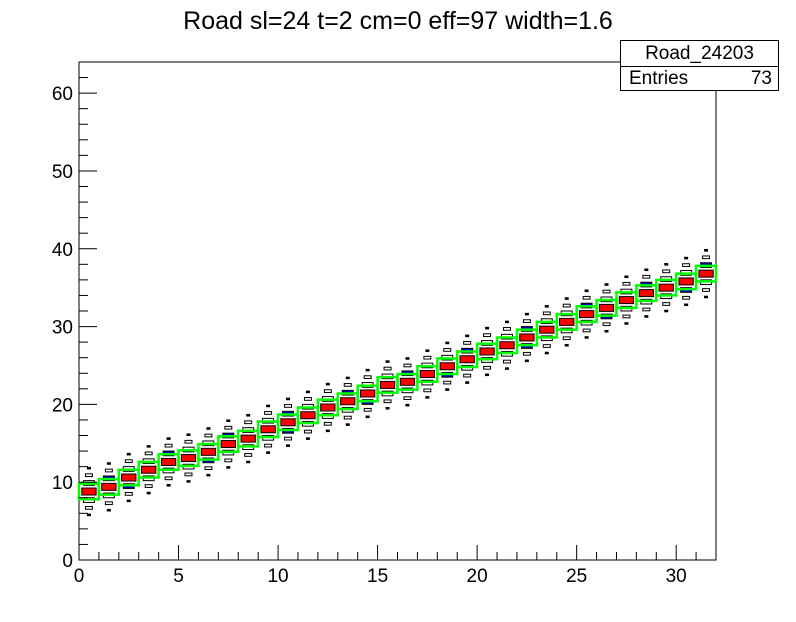 This screenshot has width=796, height=622. What do you see at coordinates (676, 576) in the screenshot?
I see `x-tick-label: 30` at bounding box center [676, 576].